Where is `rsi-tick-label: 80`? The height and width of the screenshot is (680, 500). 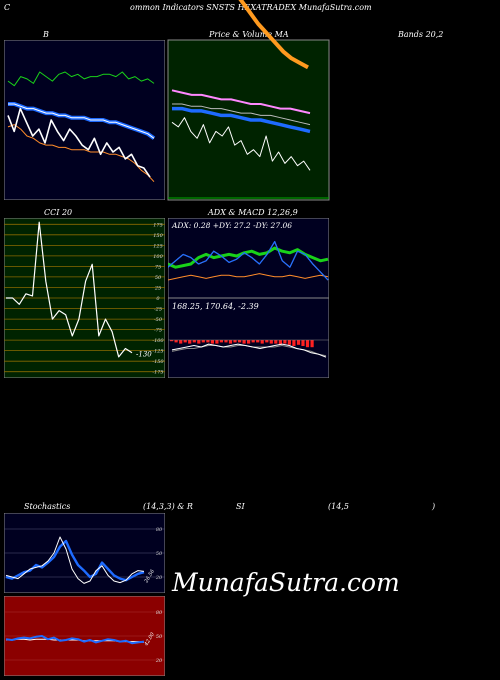 rsi-tick-label: 80 is located at coordinates (159, 613).